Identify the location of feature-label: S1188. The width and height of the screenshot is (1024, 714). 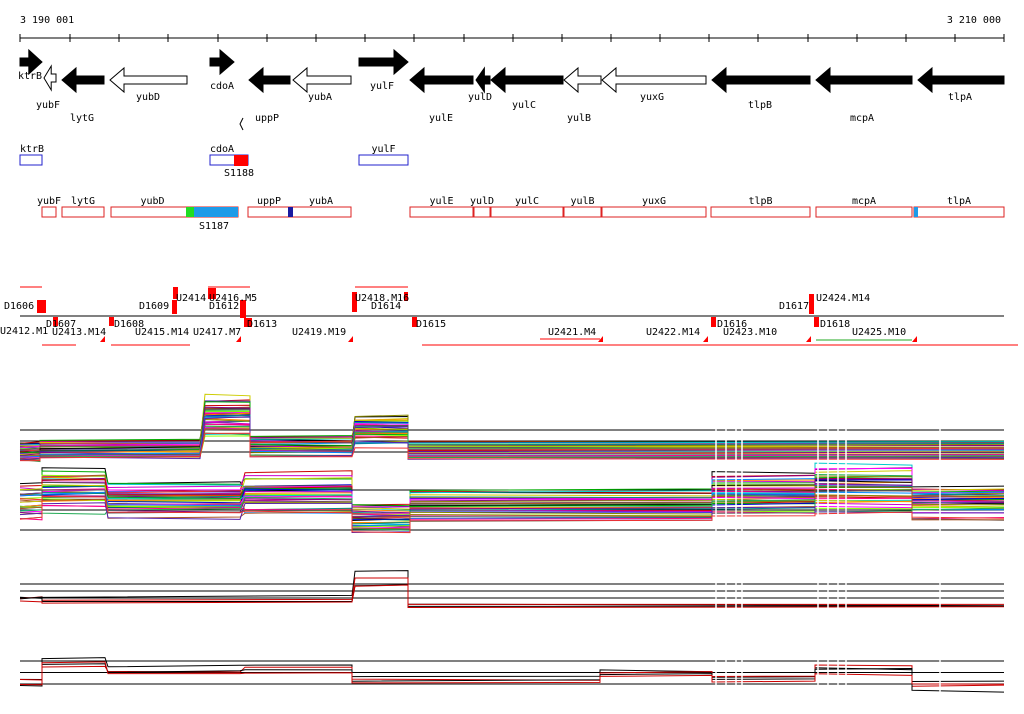
(239, 173).